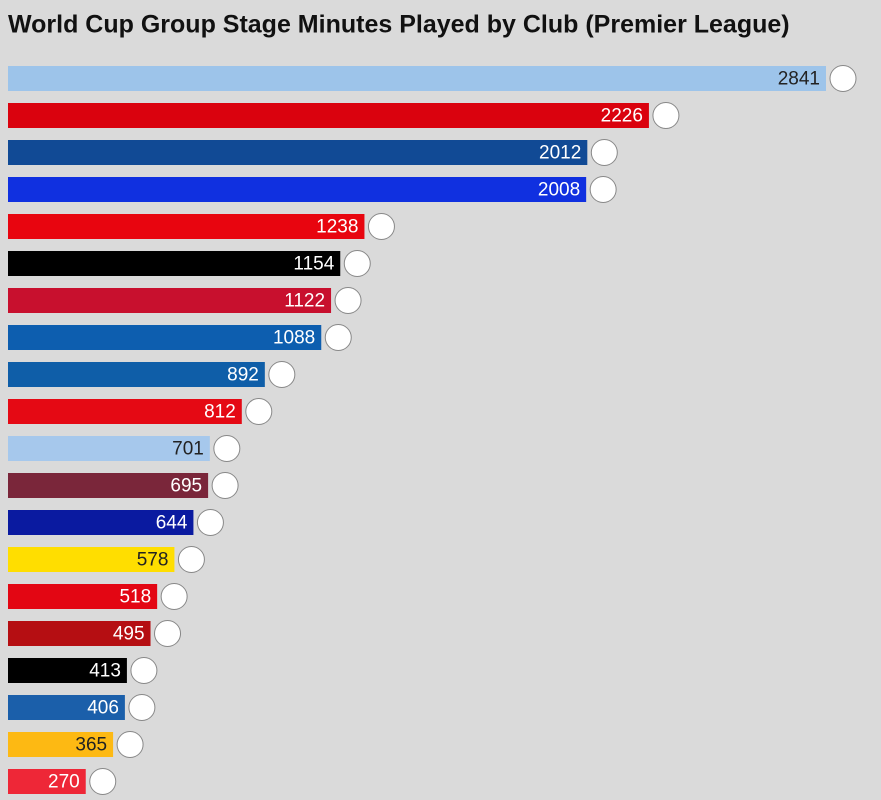  I want to click on value-label: 270, so click(64, 782).